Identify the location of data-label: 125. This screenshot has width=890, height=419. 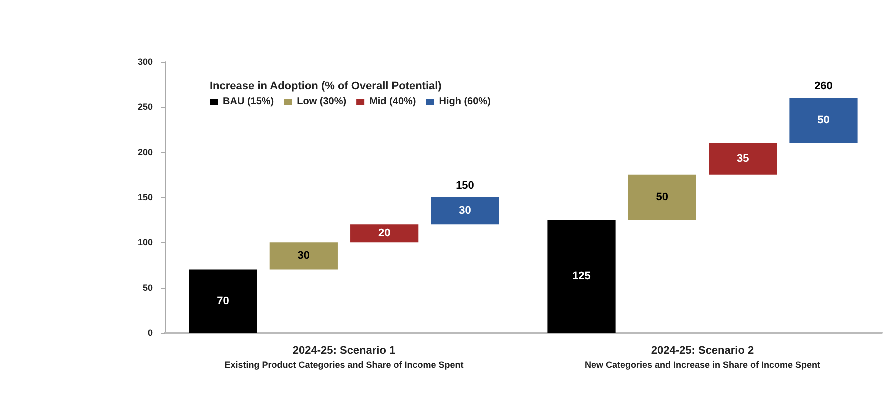
(581, 276).